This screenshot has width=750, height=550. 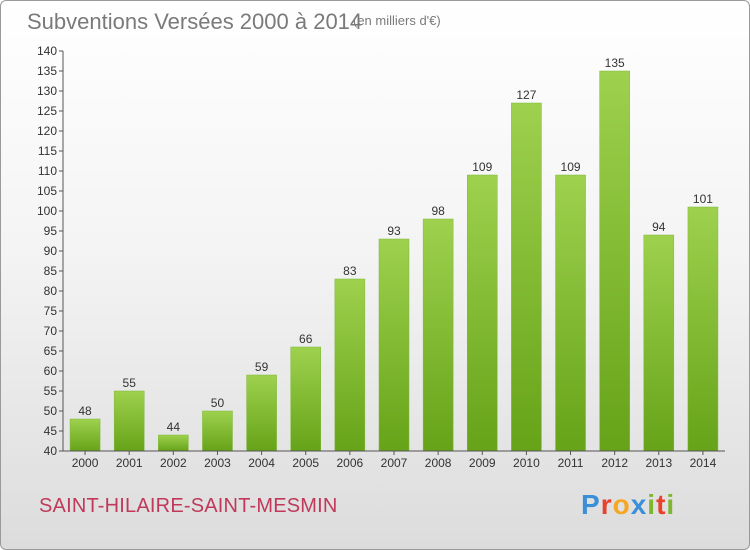 What do you see at coordinates (173, 463) in the screenshot?
I see `x-tick-label-2002: 2002` at bounding box center [173, 463].